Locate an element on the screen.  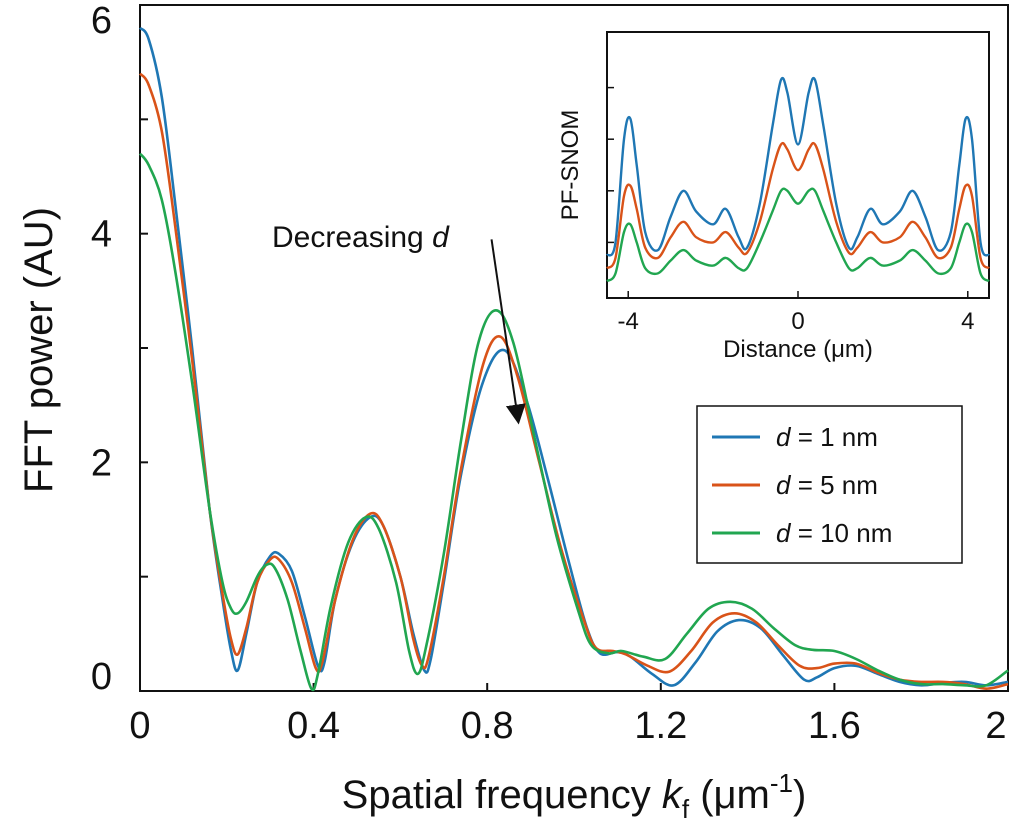
inset-series-lines is located at coordinates (798, 179).